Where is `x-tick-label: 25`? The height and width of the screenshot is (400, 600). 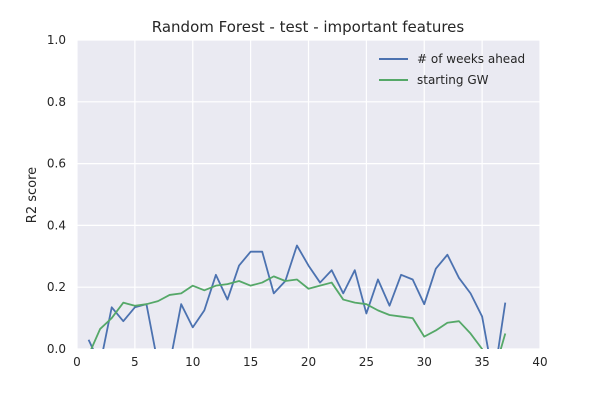
x-tick-label: 25 is located at coordinates (366, 362).